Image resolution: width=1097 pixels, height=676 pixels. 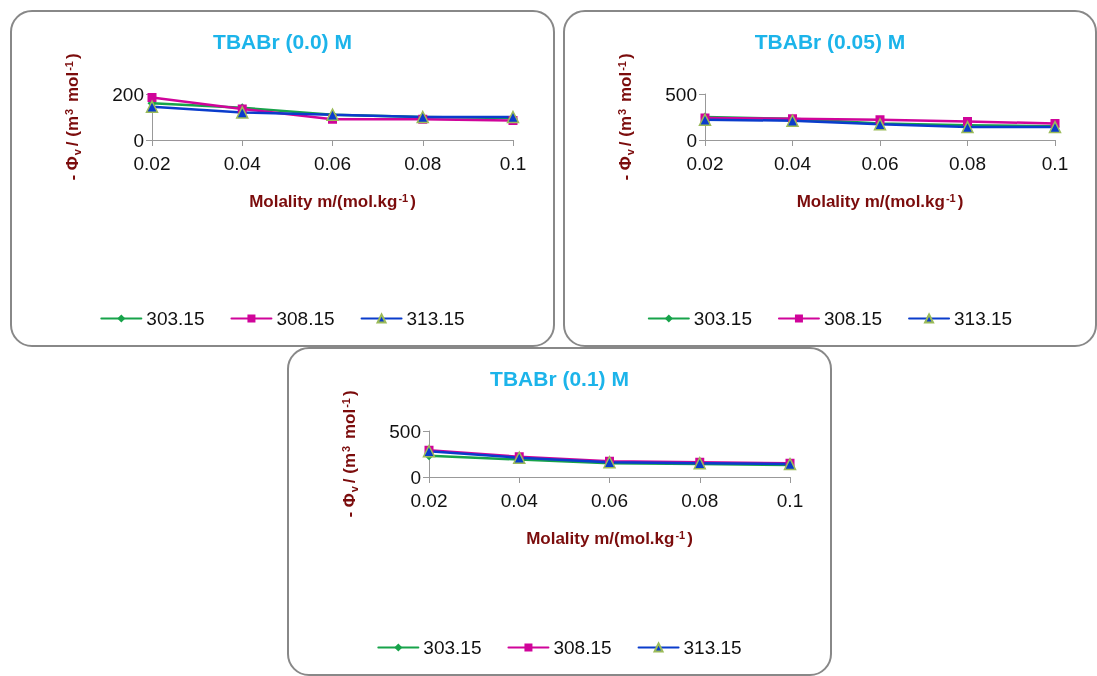 I want to click on y-tick-label: 200, so click(x=128, y=94).